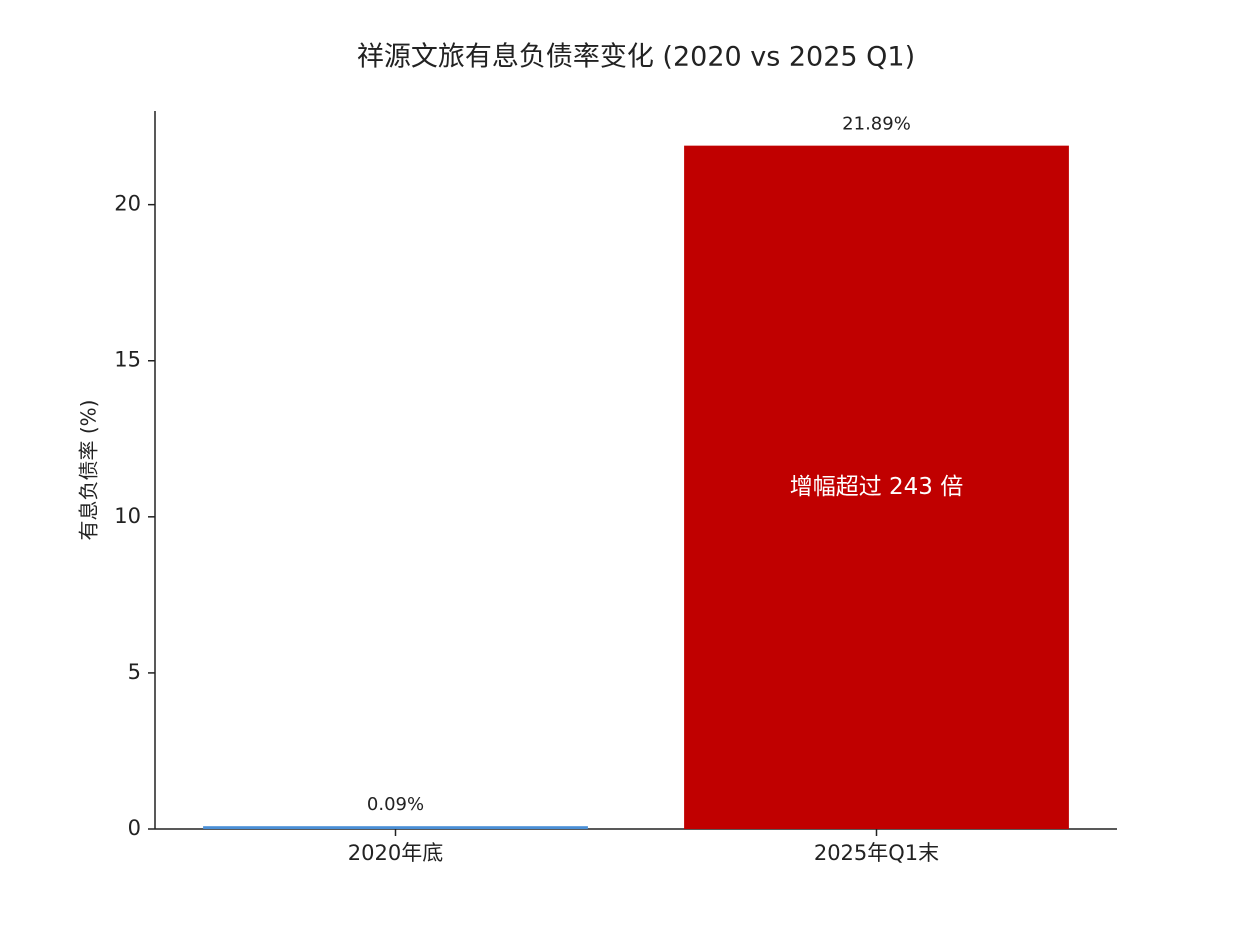 Image resolution: width=1242 pixels, height=931 pixels. Describe the element at coordinates (134, 828) in the screenshot. I see `y-tick-label: 0` at that location.